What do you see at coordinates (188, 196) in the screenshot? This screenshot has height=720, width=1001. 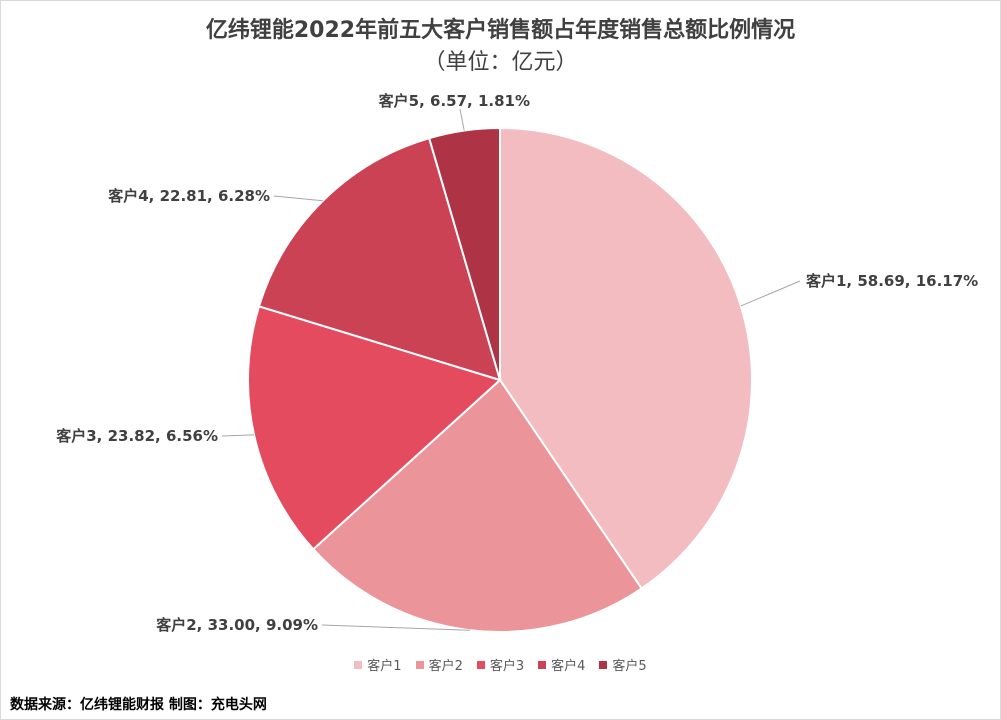 I see `data-label-4: 客户4, 22.81, 6.28%` at bounding box center [188, 196].